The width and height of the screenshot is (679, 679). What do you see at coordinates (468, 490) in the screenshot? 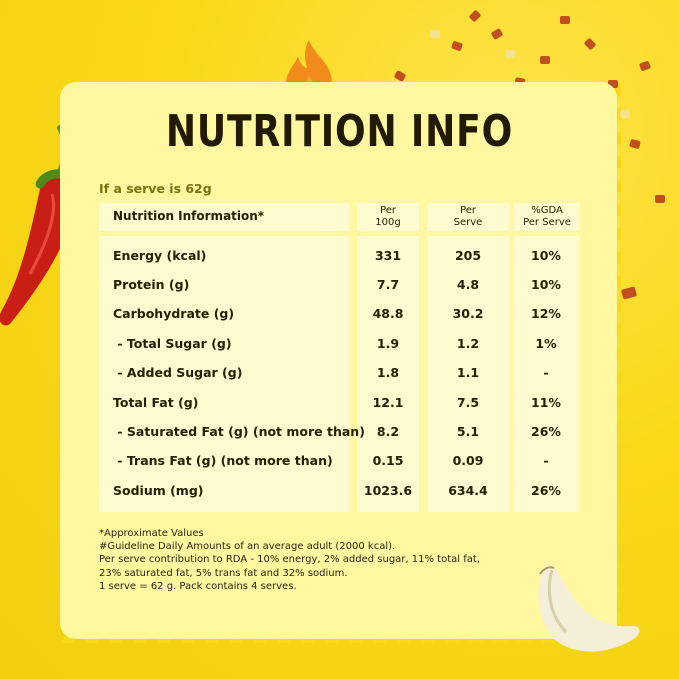
I see `row-perserve: 634.4` at bounding box center [468, 490].